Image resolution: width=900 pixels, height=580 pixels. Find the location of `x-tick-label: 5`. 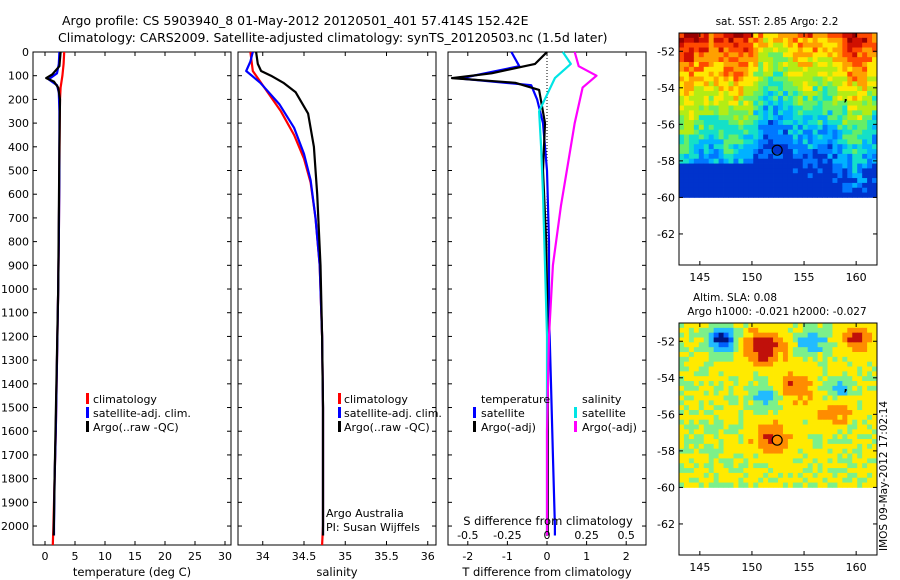

x-tick-label: 5 is located at coordinates (75, 556).